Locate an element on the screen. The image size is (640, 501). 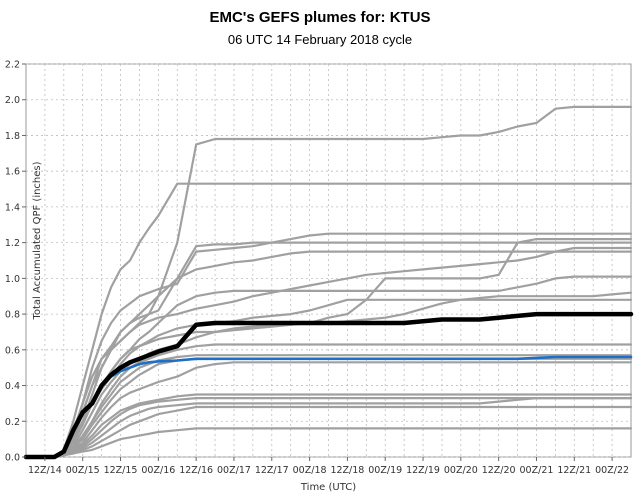
y-tick-label: 1.4 is located at coordinates (12, 207).